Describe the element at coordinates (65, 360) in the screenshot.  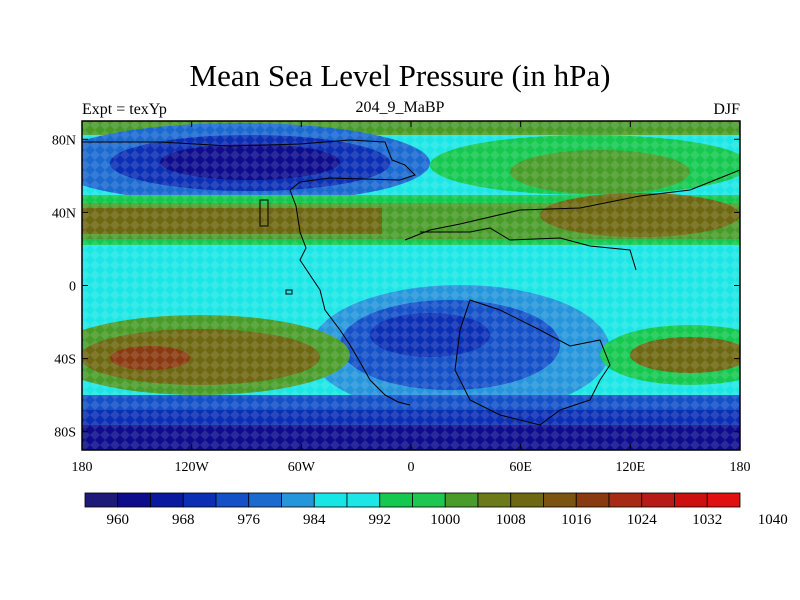
I see `y-tick-label: 40S` at that location.